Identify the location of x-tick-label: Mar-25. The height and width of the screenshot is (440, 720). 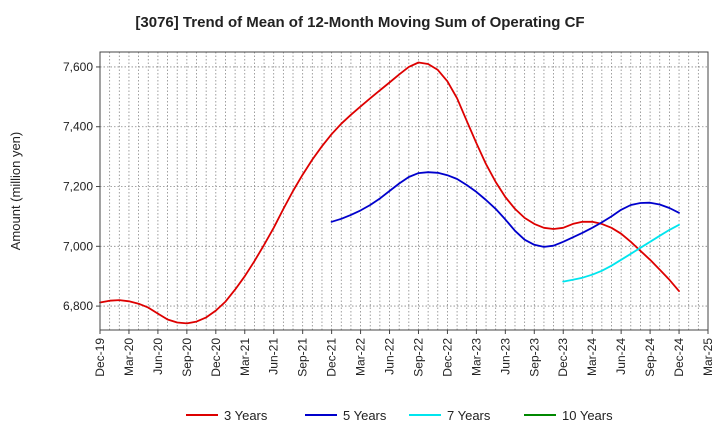
(708, 357).